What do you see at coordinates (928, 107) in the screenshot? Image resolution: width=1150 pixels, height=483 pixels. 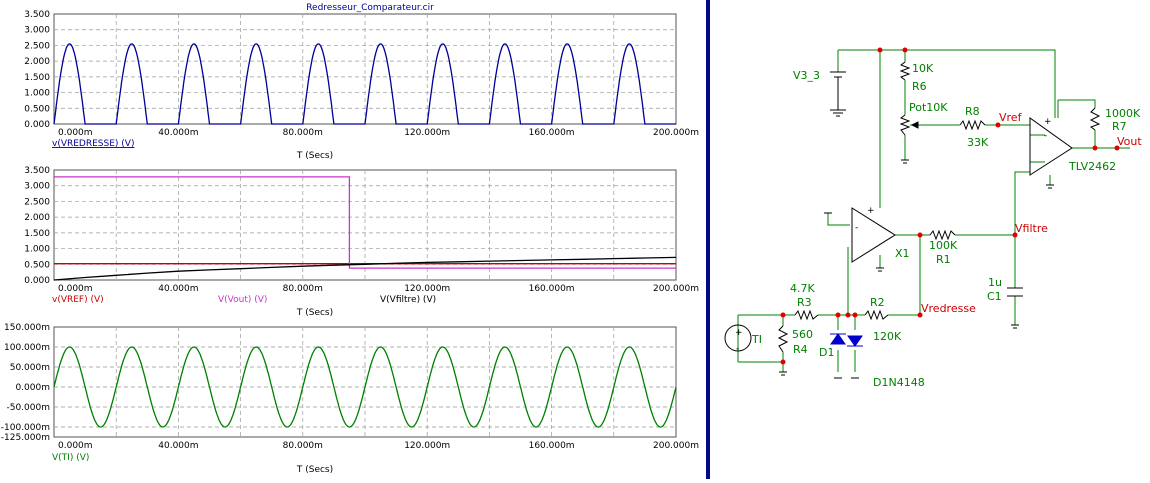 I see `label-pot: Pot10K` at bounding box center [928, 107].